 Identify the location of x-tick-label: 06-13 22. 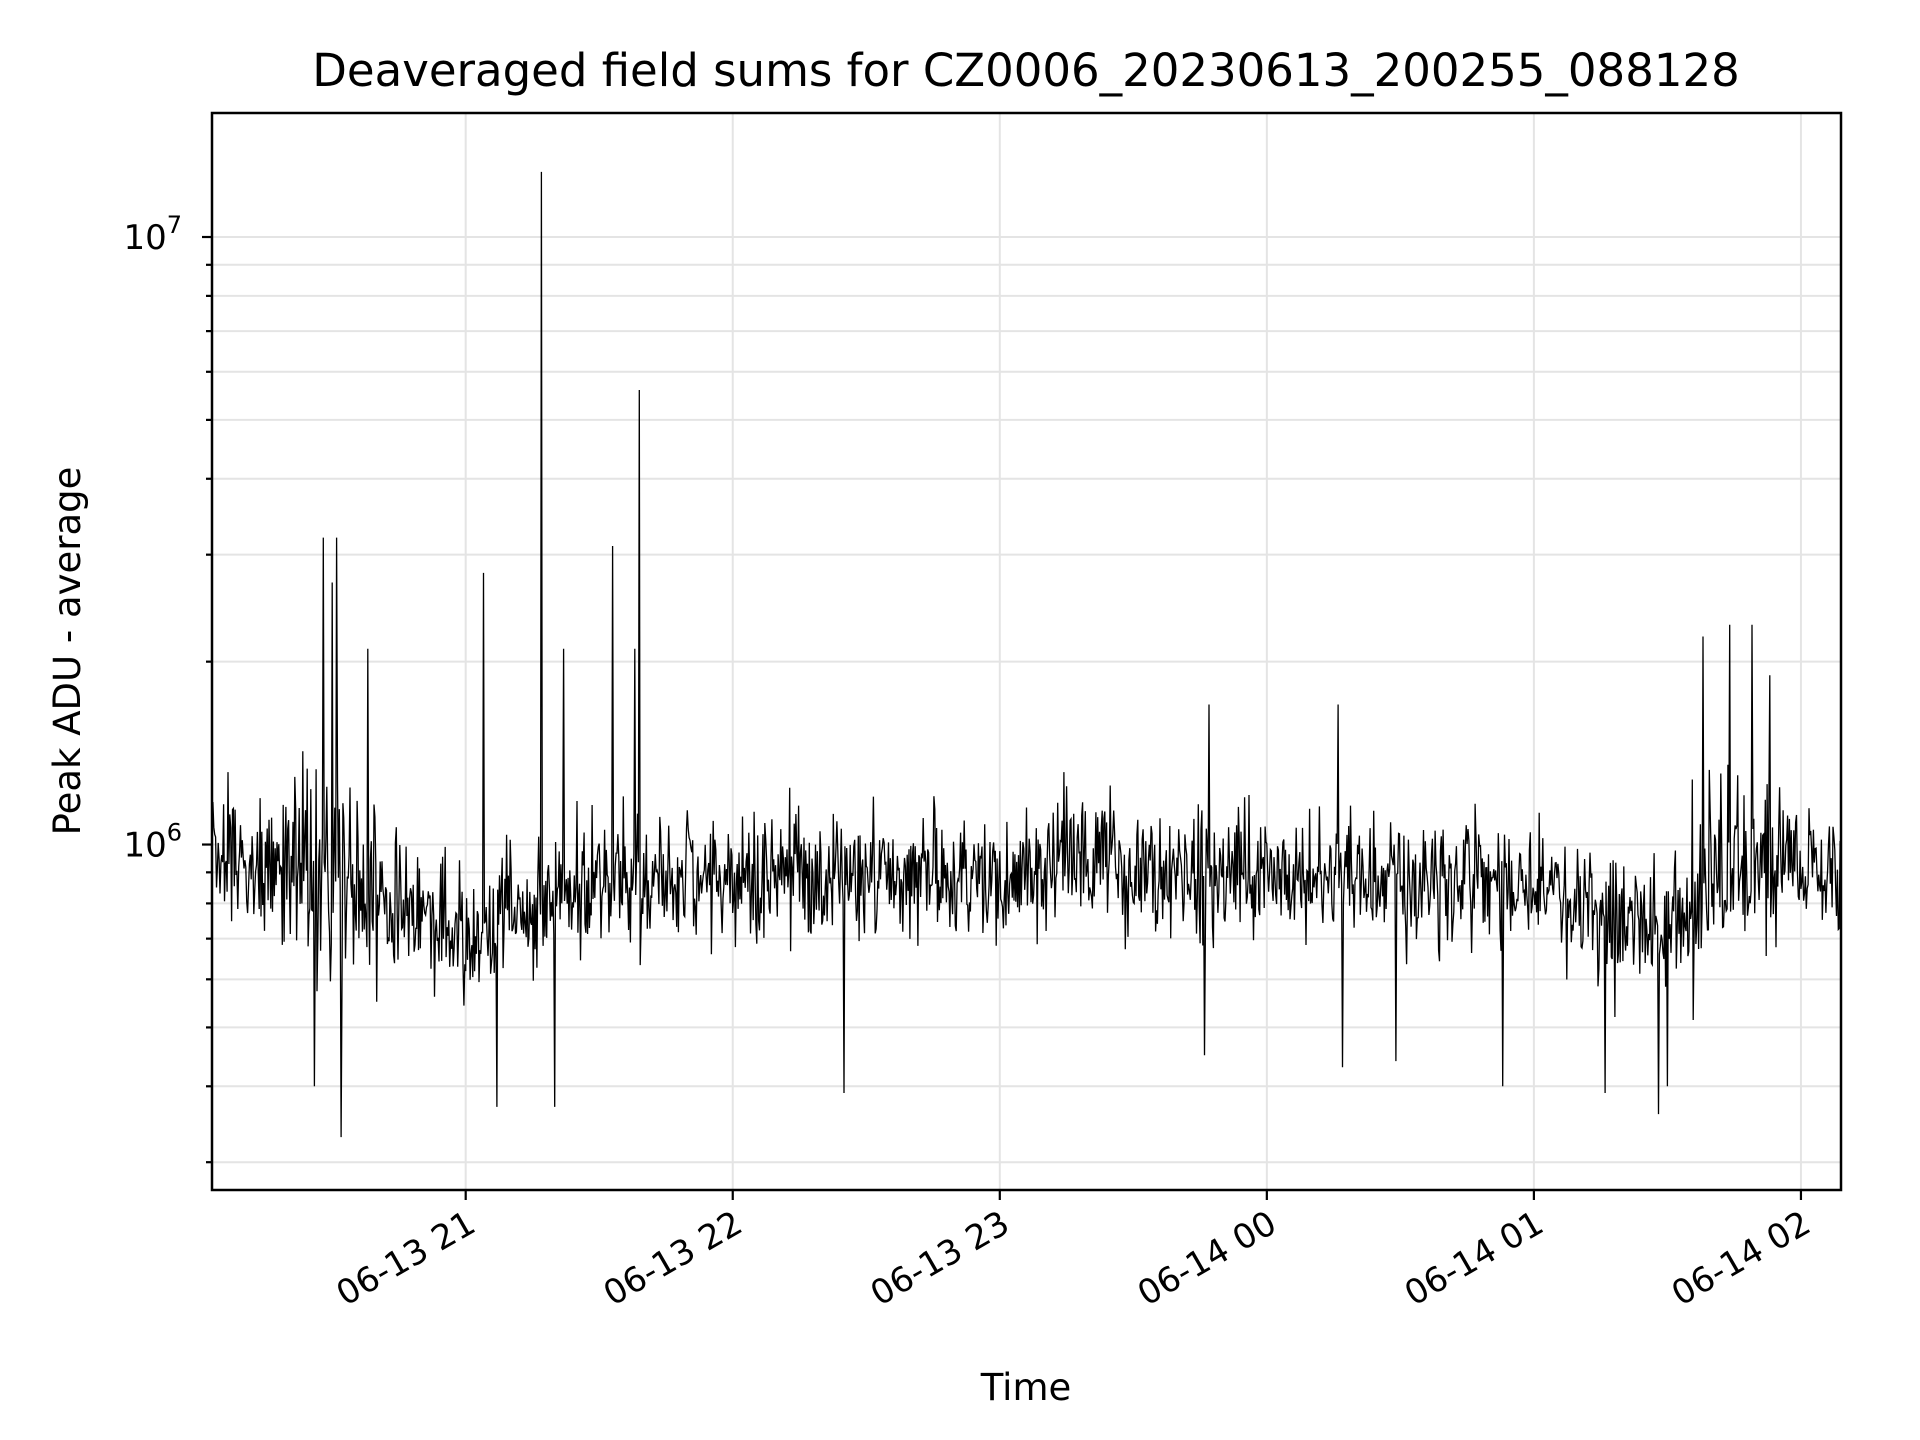
(673, 1258).